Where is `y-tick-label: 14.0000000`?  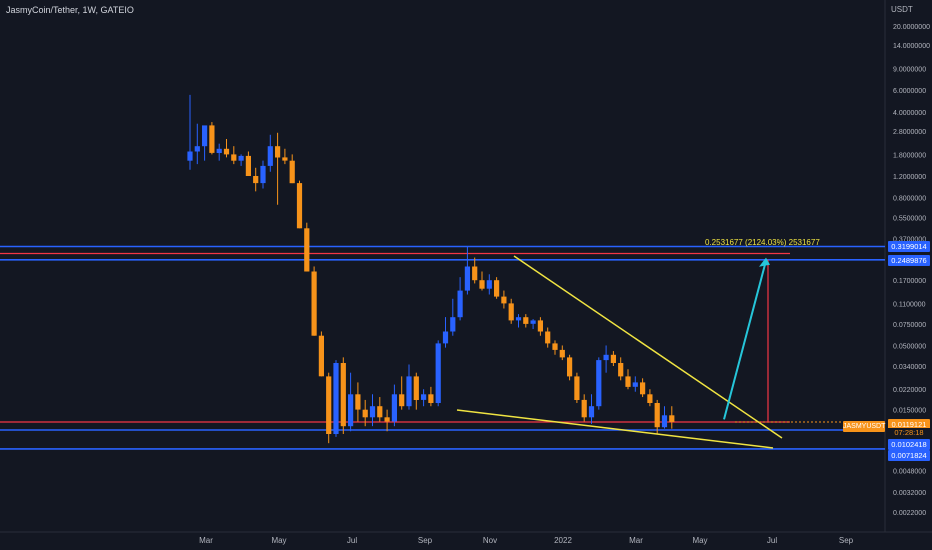
y-tick-label: 14.0000000 is located at coordinates (911, 46).